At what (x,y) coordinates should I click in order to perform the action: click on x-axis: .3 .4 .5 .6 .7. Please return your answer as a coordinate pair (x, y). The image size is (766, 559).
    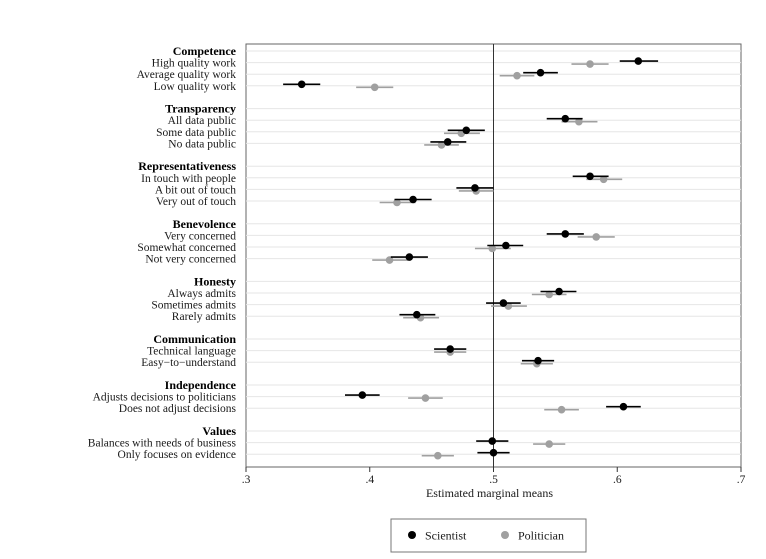
    Looking at the image, I should click on (494, 476).